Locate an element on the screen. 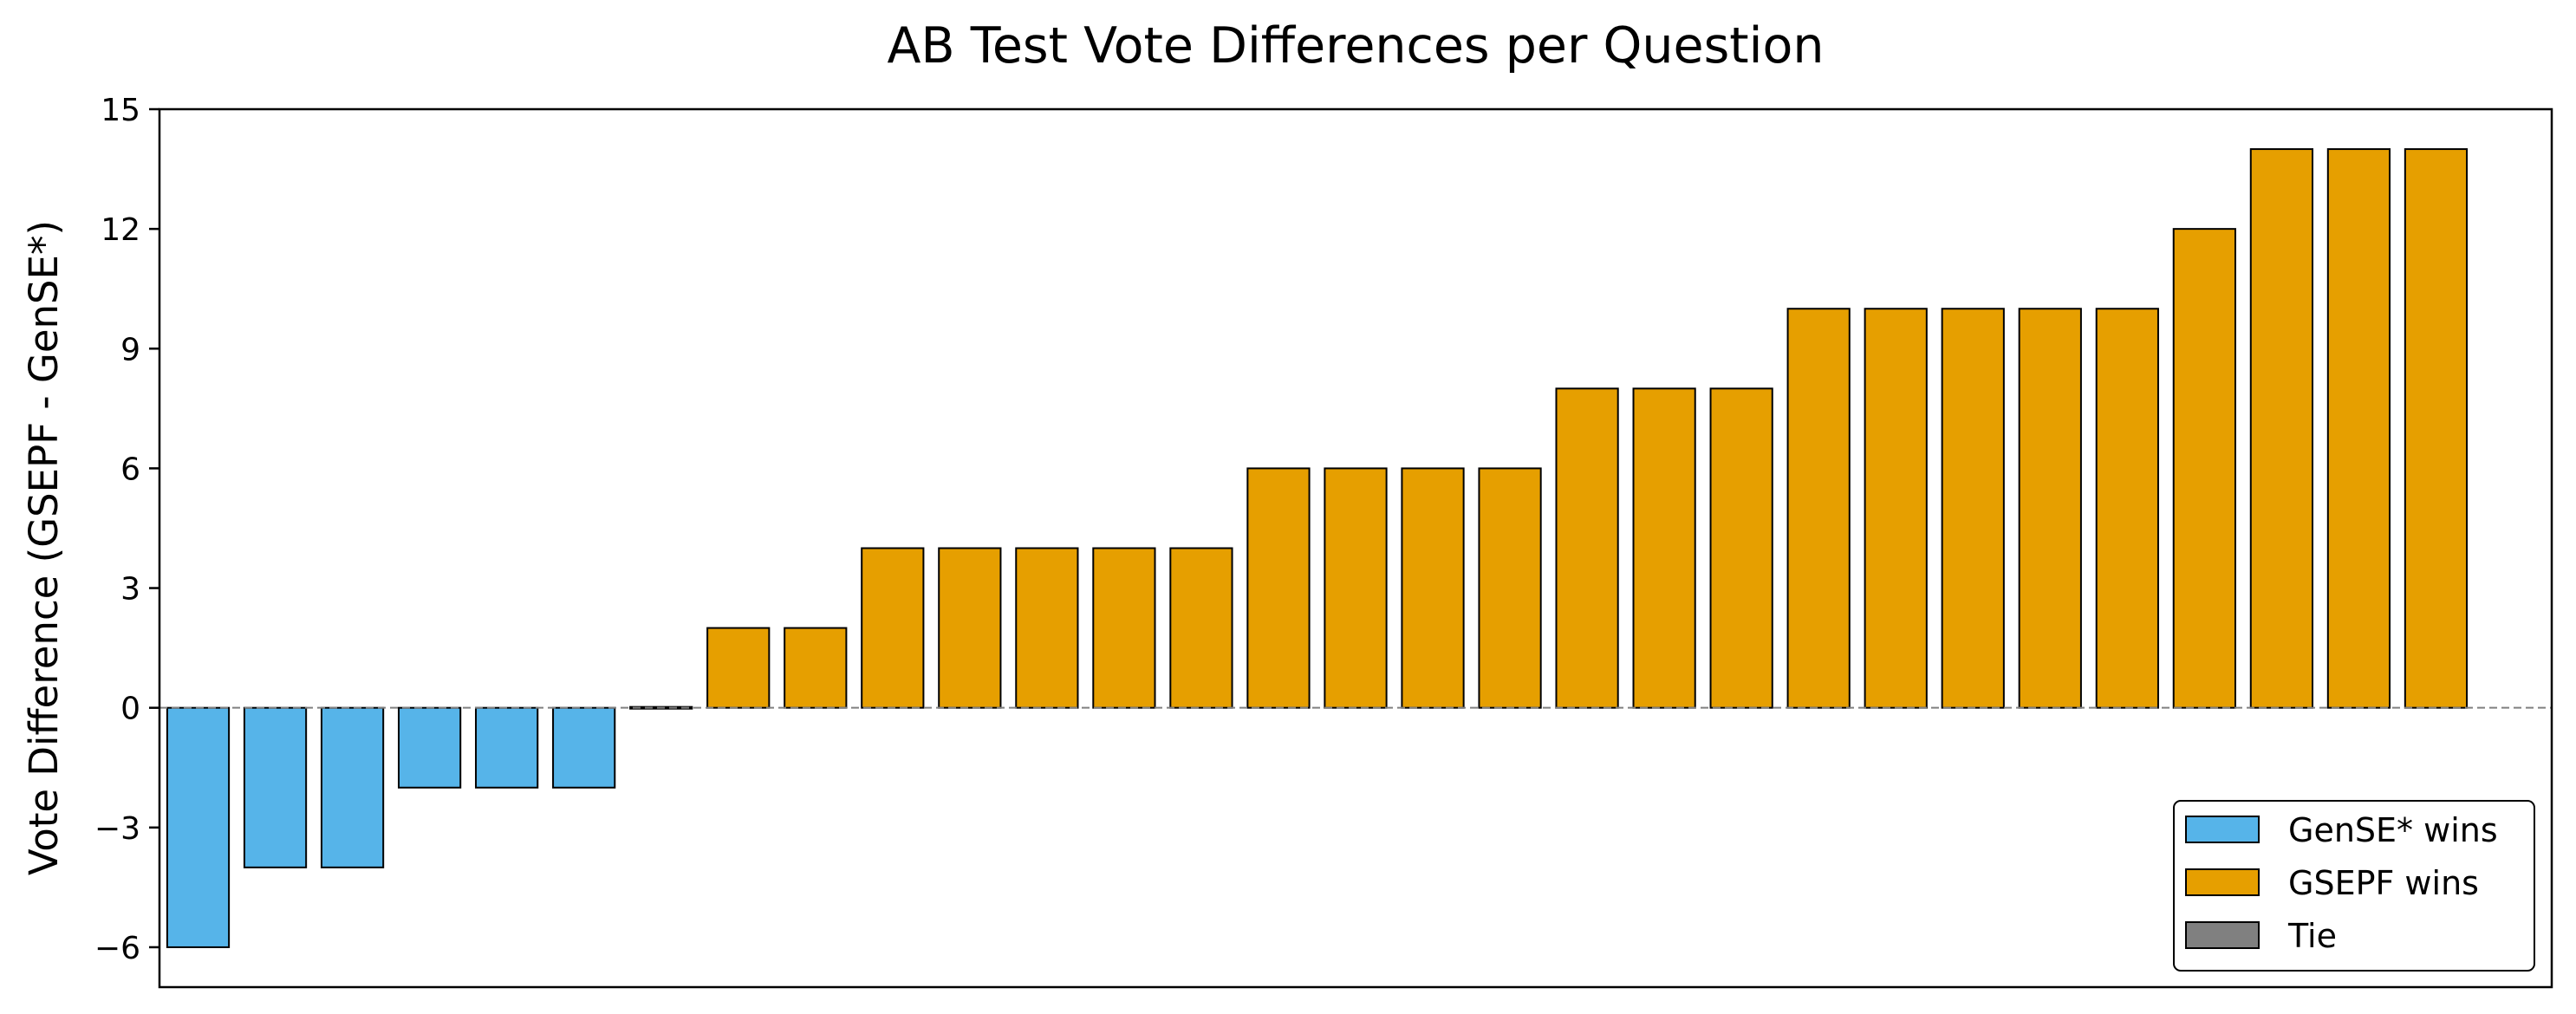  y-tick-label: 12 is located at coordinates (121, 230).